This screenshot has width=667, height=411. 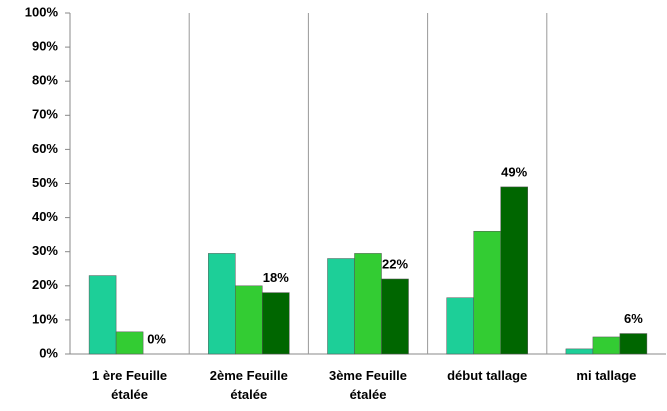 I want to click on x-tick-label: mi tallage, so click(x=606, y=375).